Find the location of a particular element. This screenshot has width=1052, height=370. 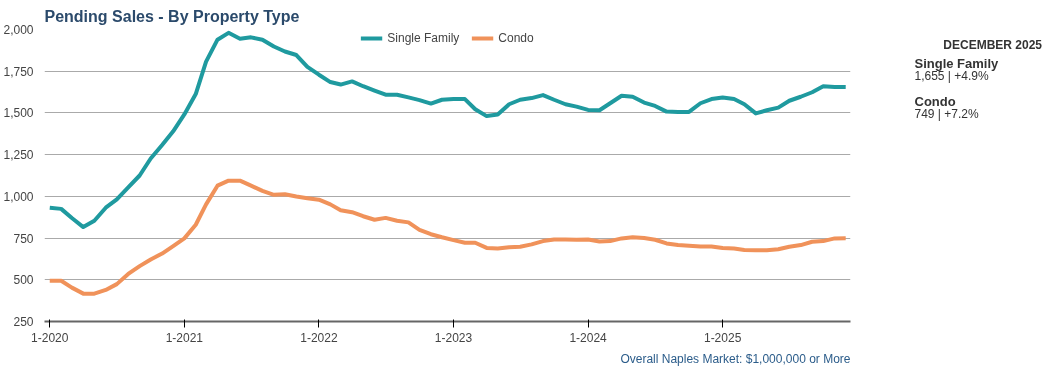

x-tick-label: 1-2023 is located at coordinates (453, 337).